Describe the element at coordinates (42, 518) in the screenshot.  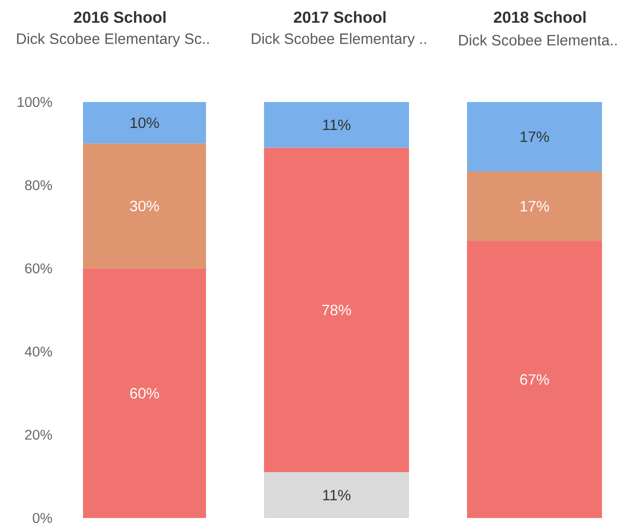
I see `y-tick-label: 0%` at that location.